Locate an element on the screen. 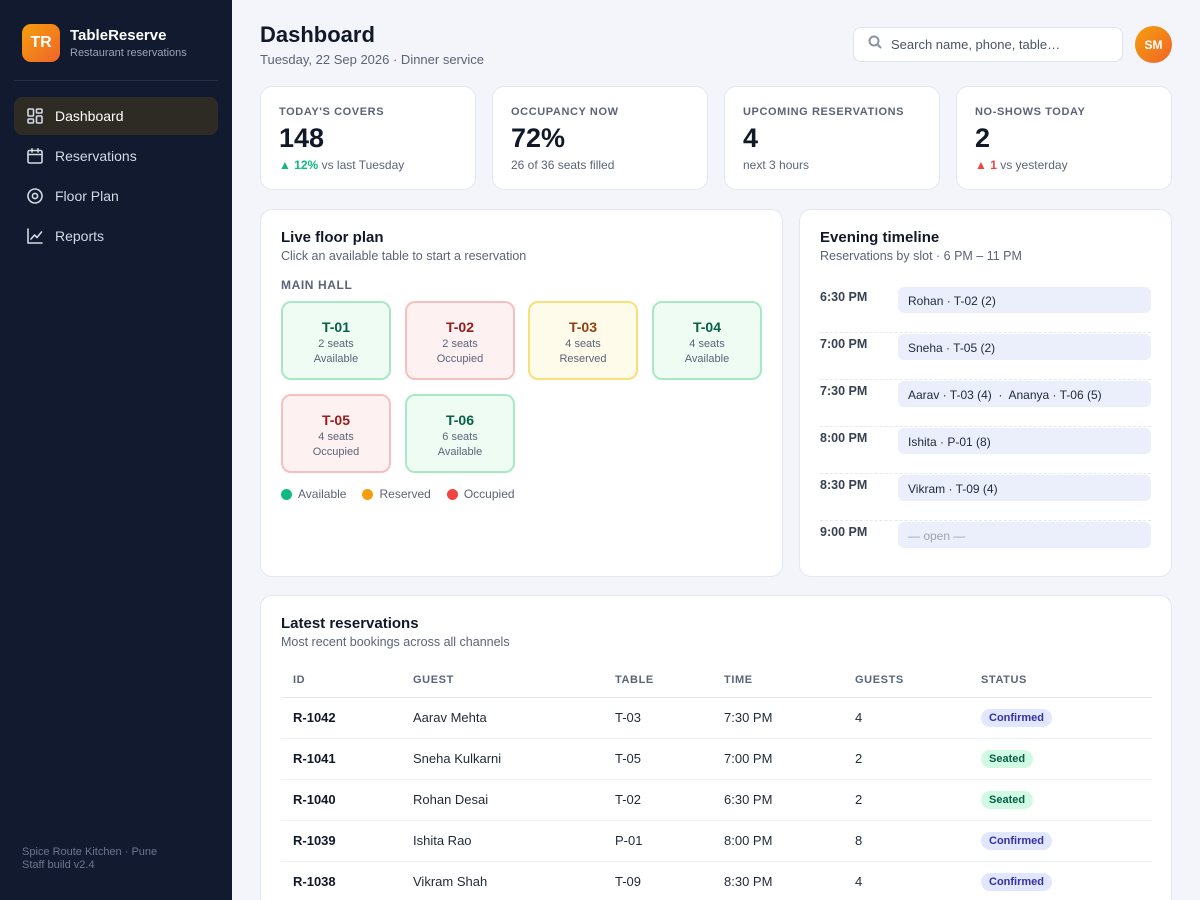  floor-plan-title: Live floor plan is located at coordinates (332, 237).